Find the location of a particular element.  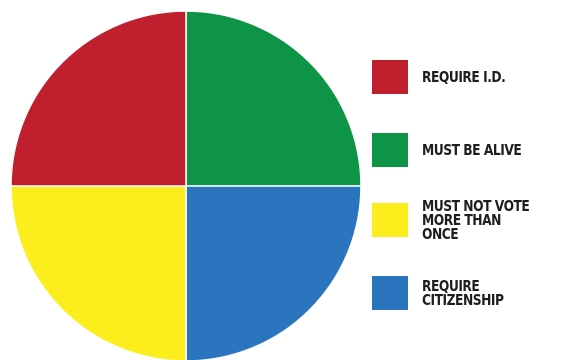

legend-swatch-require-id is located at coordinates (390, 77).